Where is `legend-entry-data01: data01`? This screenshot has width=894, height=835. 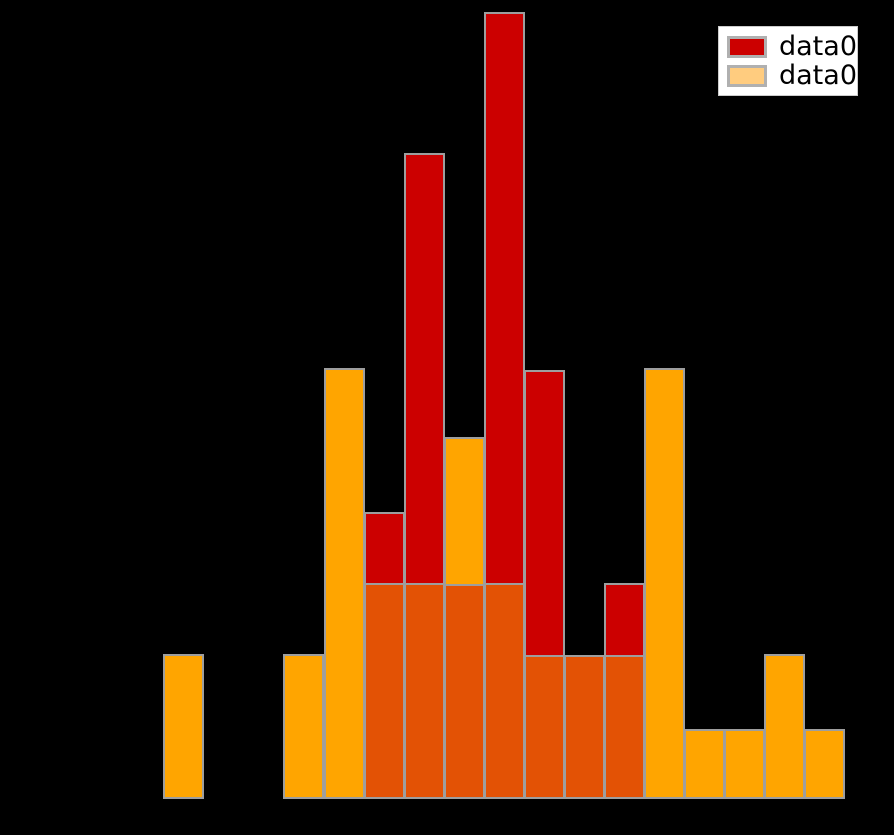
legend-entry-data01: data01 is located at coordinates (800, 46).